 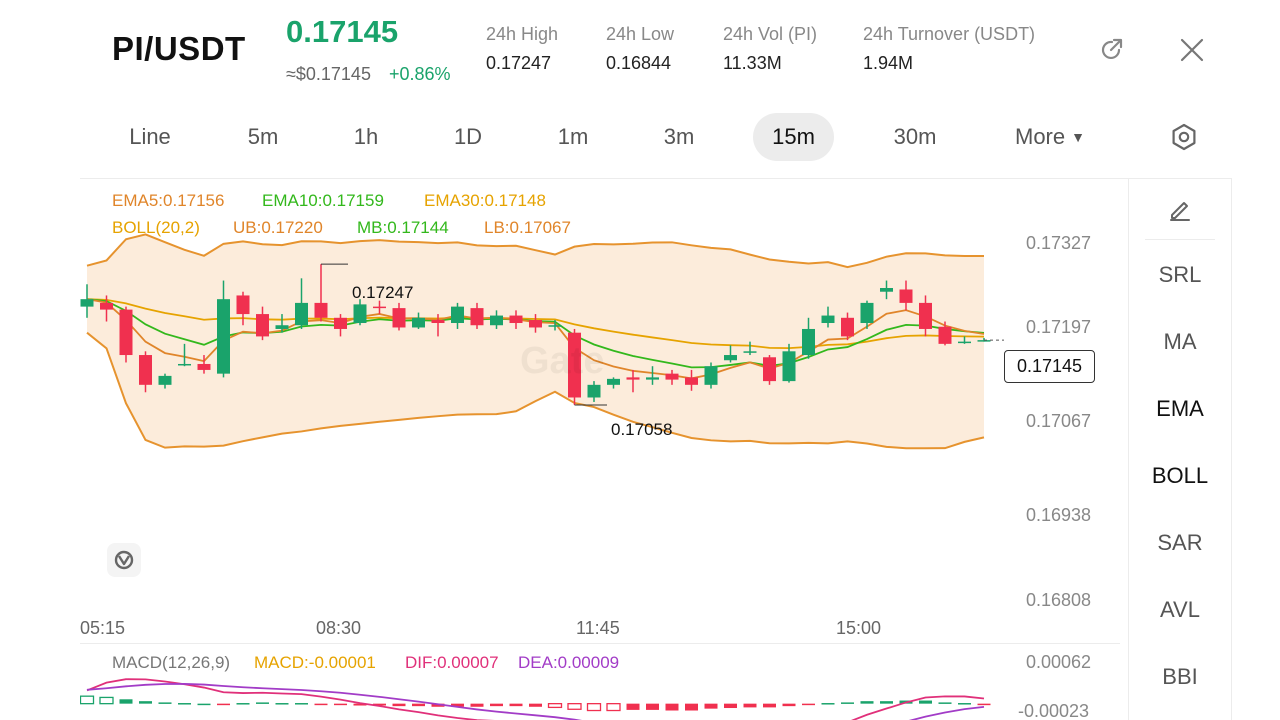 What do you see at coordinates (1054, 710) in the screenshot?
I see `macd-axis-label: -0.00023` at bounding box center [1054, 710].